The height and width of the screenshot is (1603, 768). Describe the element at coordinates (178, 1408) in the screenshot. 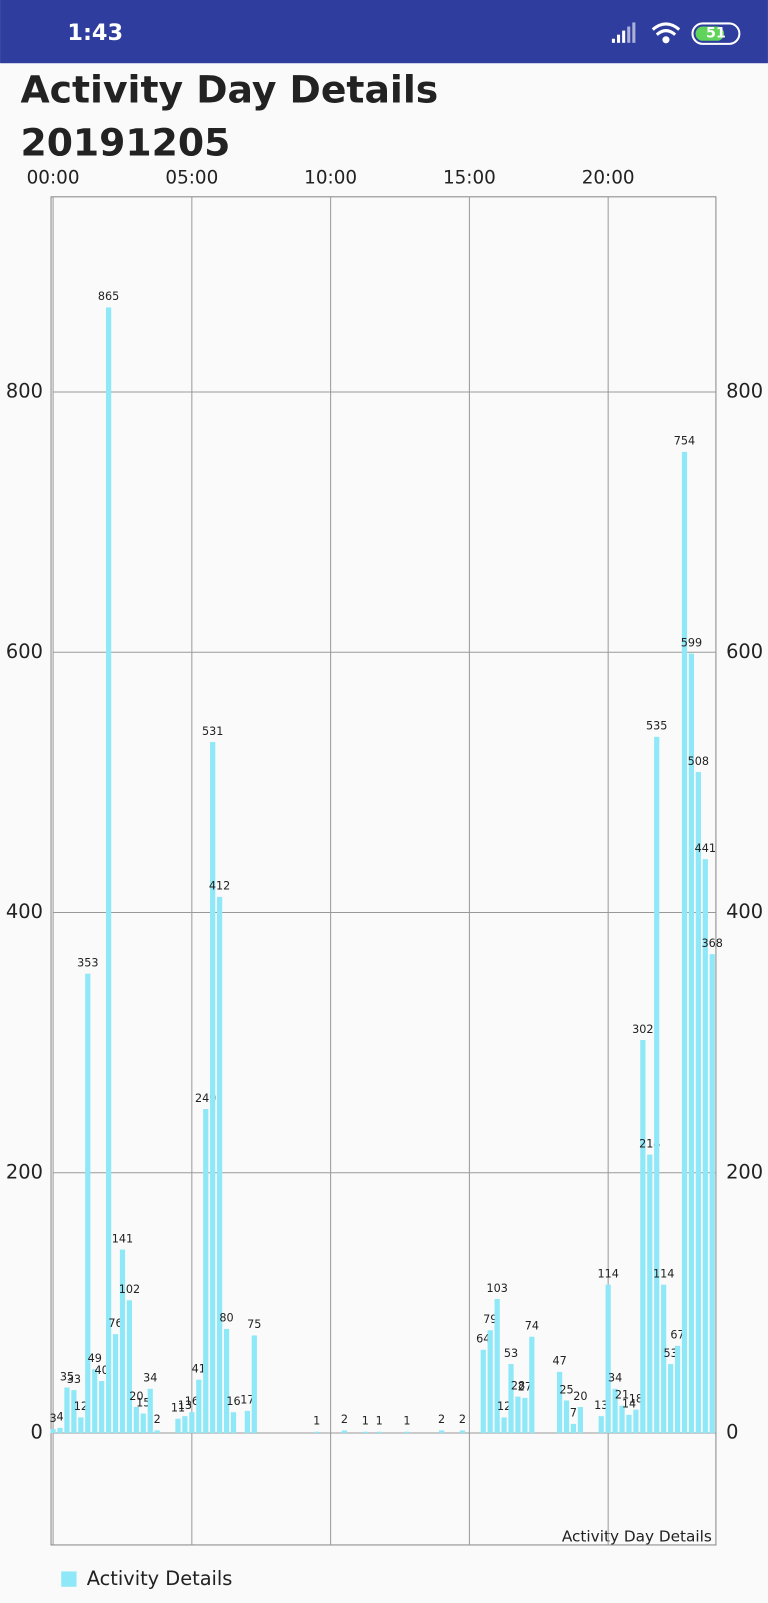

I see `value-label: 11` at that location.